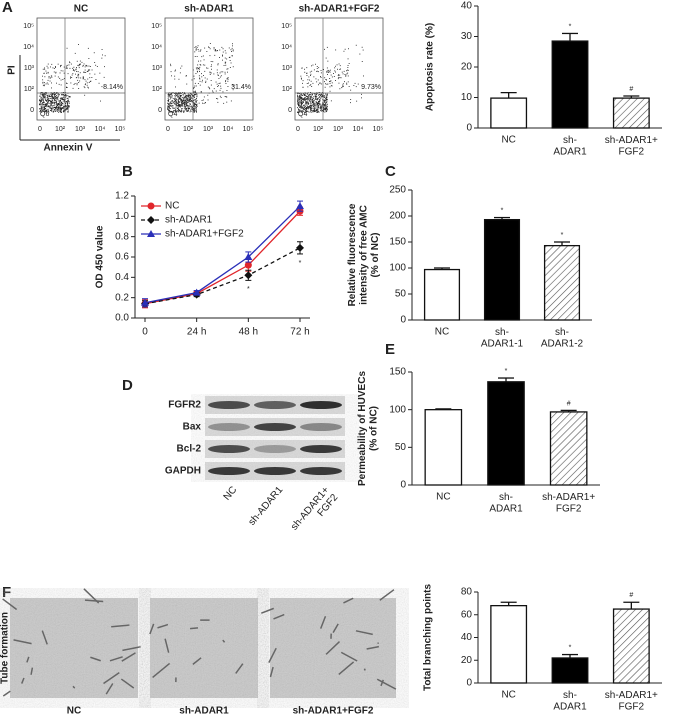 This screenshot has width=675, height=719. What do you see at coordinates (509, 113) in the screenshot?
I see `bar` at bounding box center [509, 113].